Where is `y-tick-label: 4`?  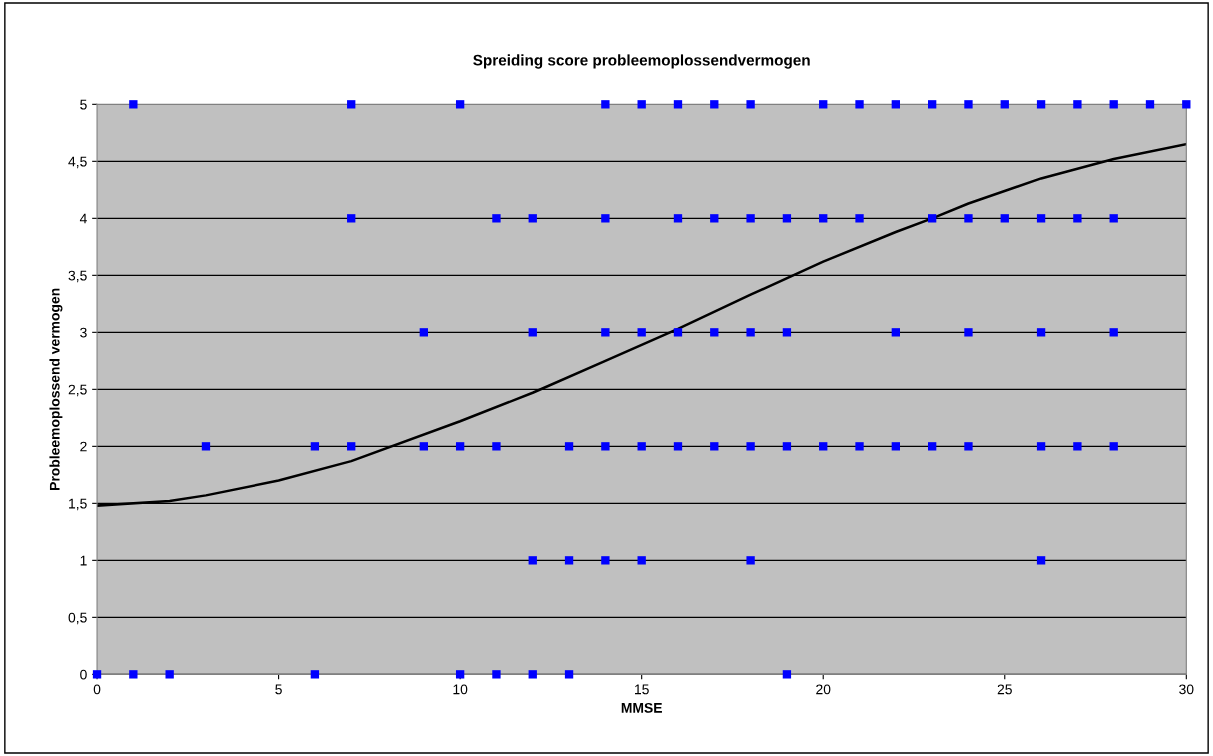
y-tick-label: 4 is located at coordinates (83, 218).